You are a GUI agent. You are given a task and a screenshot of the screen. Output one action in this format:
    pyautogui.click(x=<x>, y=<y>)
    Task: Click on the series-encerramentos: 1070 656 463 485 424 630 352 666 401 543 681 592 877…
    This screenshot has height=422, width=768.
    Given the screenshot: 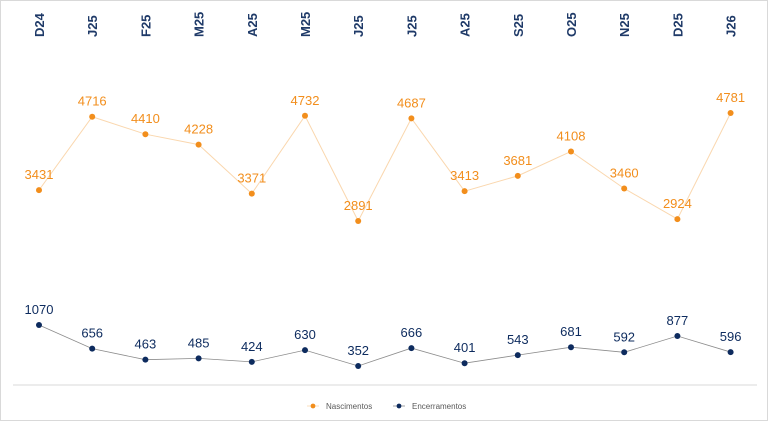 What is the action you would take?
    pyautogui.click(x=383, y=335)
    